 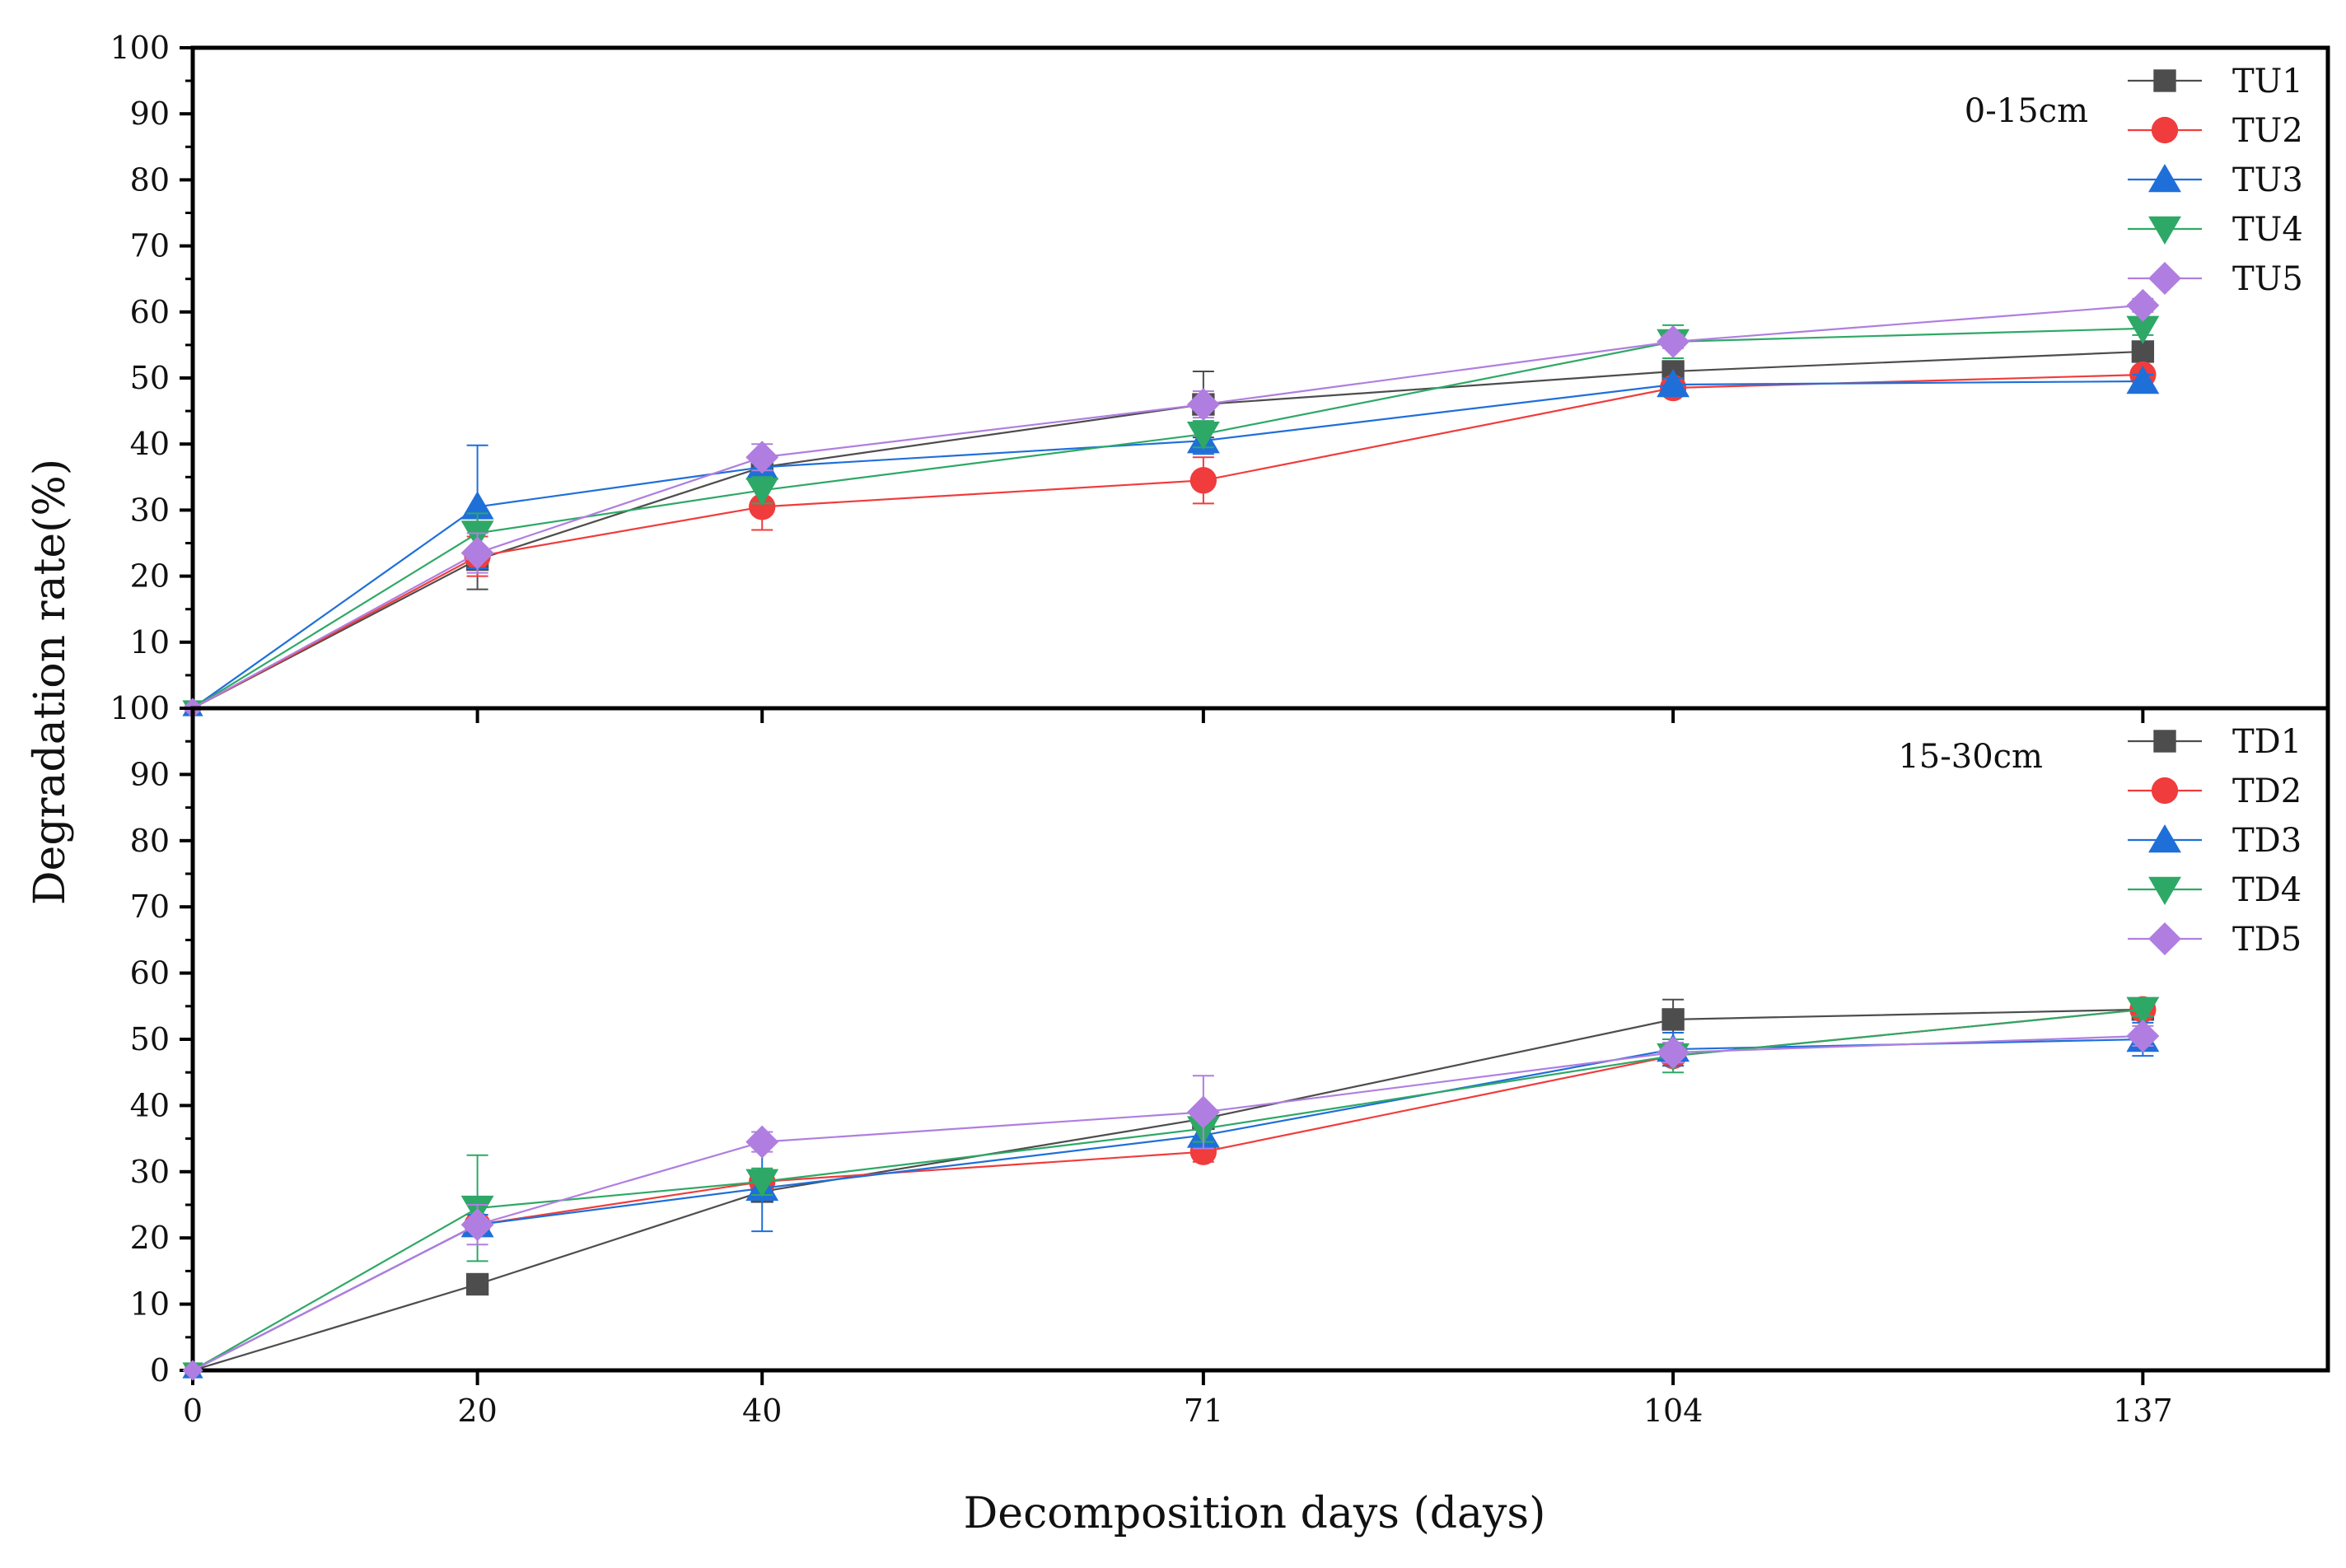 What do you see at coordinates (50, 682) in the screenshot?
I see `y-axis-title: Degradation rate(%)` at bounding box center [50, 682].